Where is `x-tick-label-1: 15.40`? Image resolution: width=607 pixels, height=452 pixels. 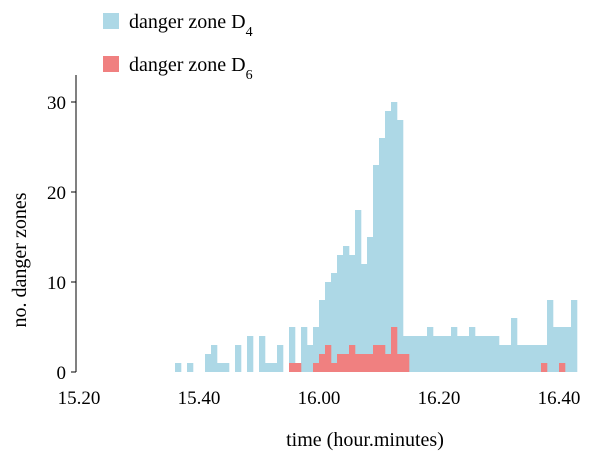
x-tick-label-1: 15.40 is located at coordinates (199, 398).